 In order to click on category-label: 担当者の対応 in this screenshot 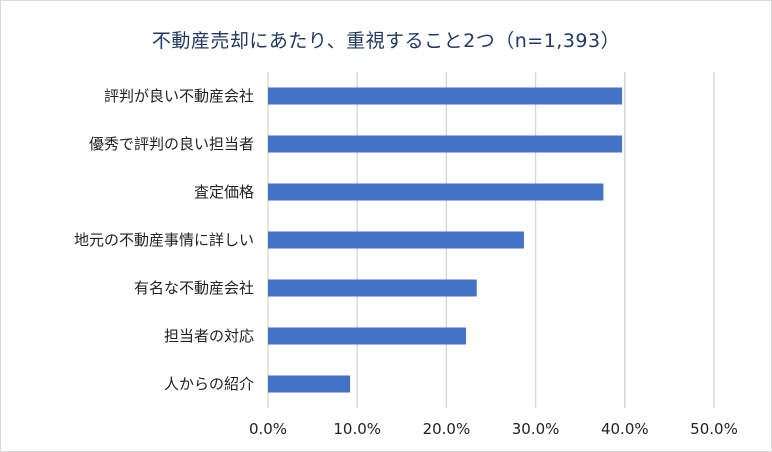, I will do `click(209, 336)`.